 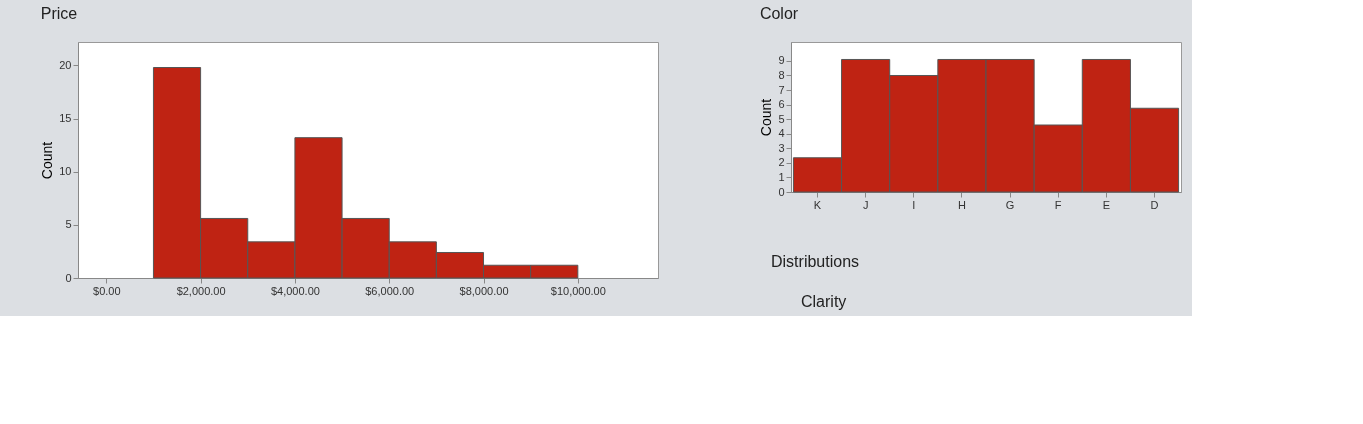 I want to click on x-tick-label: I, so click(x=914, y=204).